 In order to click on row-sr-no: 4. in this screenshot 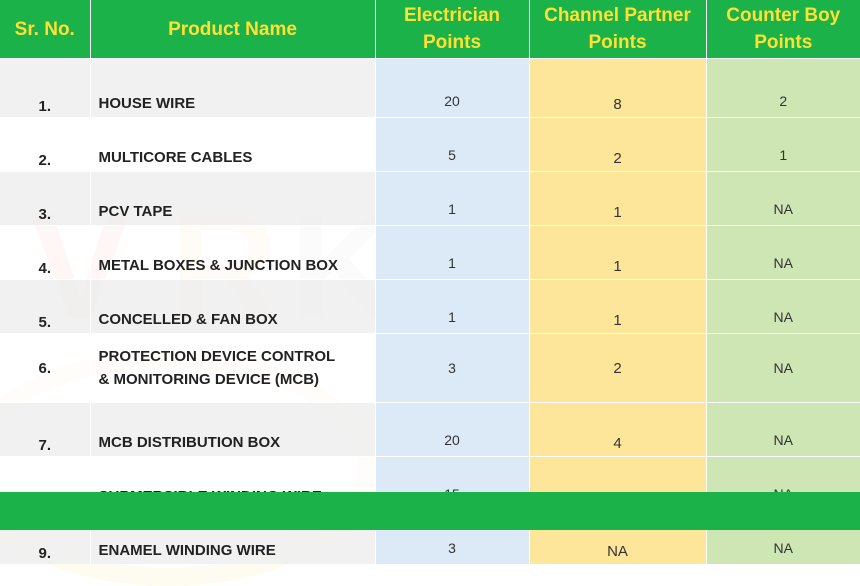, I will do `click(45, 252)`.